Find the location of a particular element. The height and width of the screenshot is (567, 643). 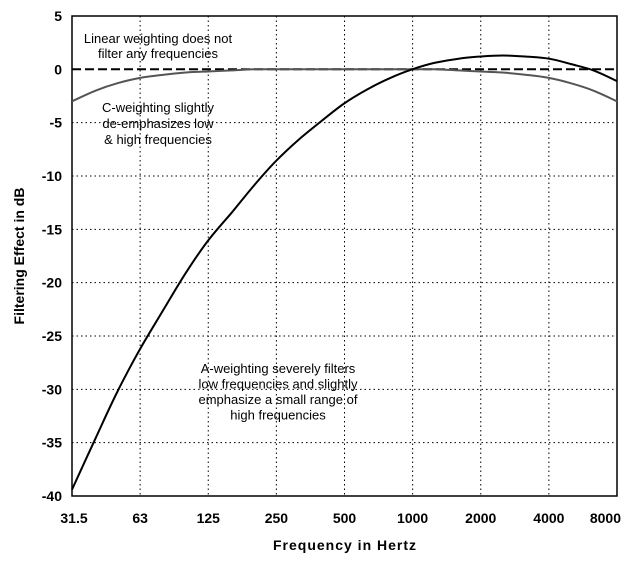

x-tick-label: 31.5 is located at coordinates (73, 518).